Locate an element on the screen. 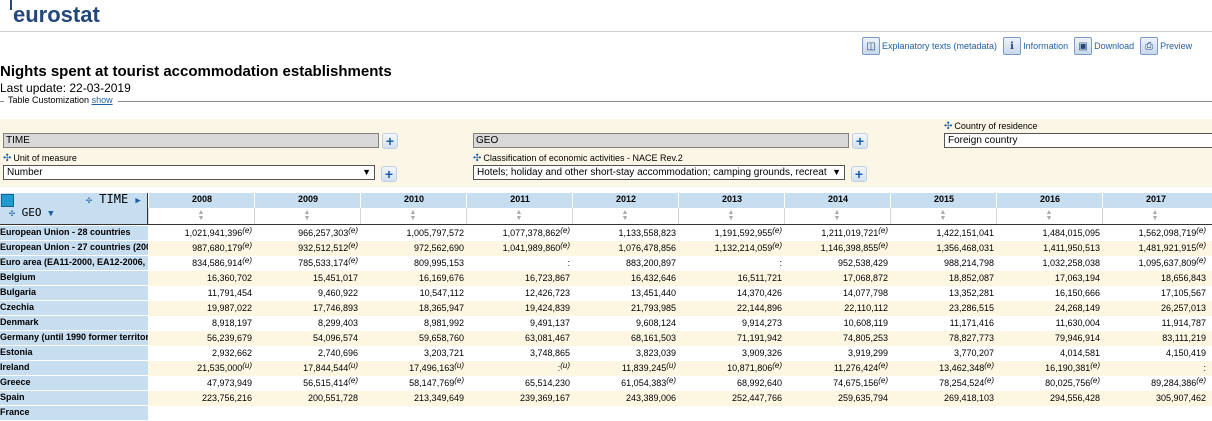 The width and height of the screenshot is (1212, 421). flag-note: (u) is located at coordinates (565, 365).